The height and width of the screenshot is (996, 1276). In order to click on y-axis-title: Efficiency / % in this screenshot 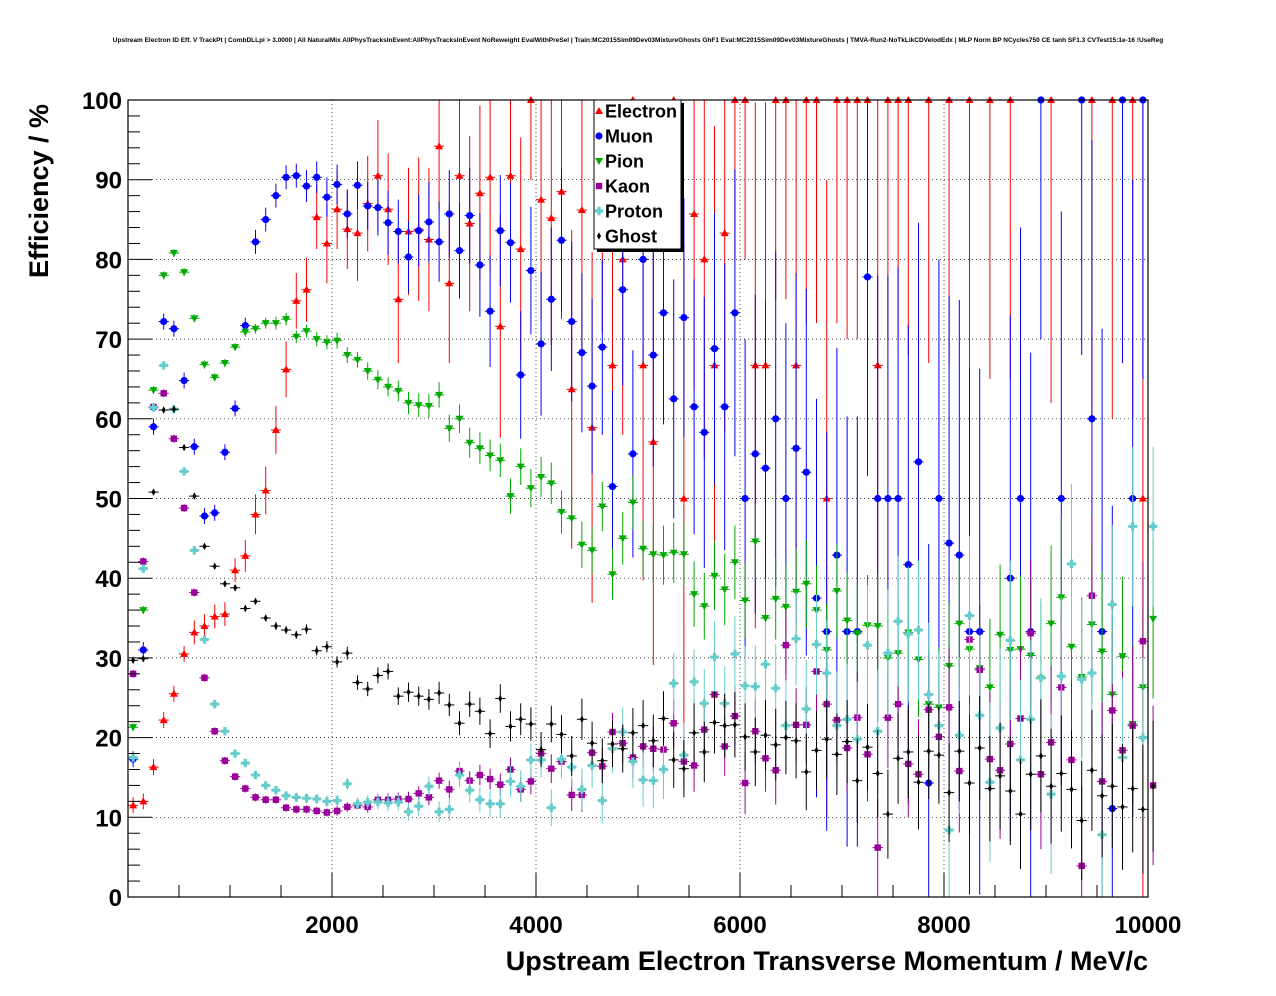, I will do `click(39, 191)`.